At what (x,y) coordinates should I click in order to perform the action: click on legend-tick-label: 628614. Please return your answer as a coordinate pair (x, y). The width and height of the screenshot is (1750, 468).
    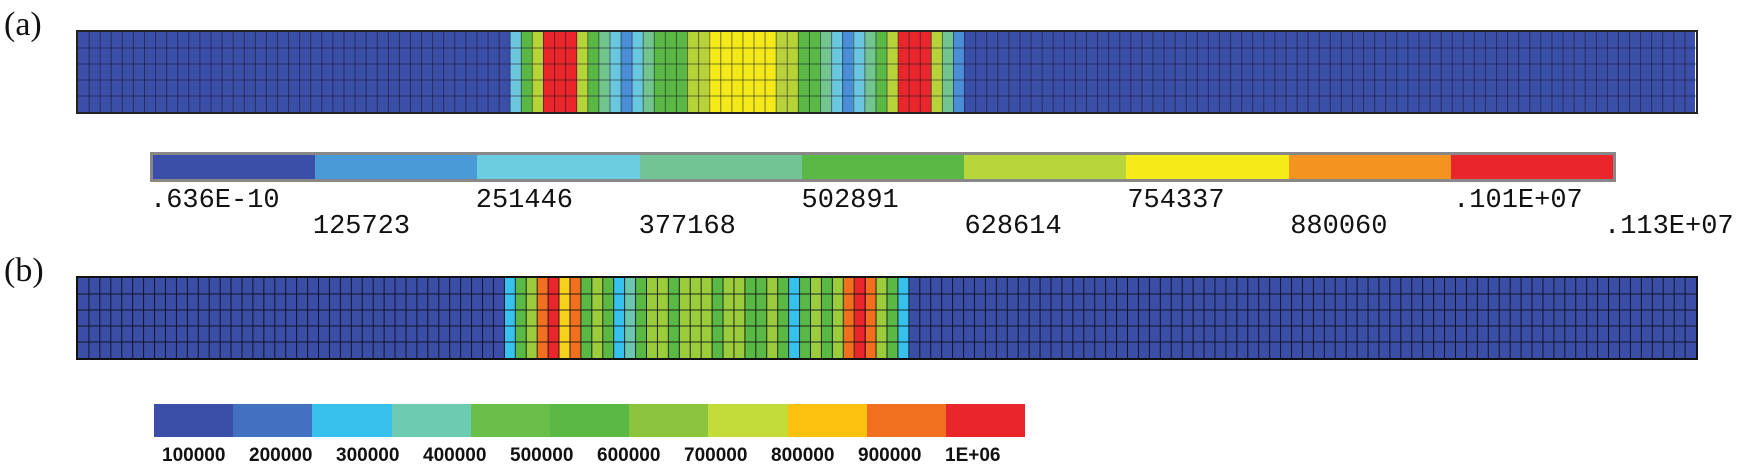
    Looking at the image, I should click on (1013, 227).